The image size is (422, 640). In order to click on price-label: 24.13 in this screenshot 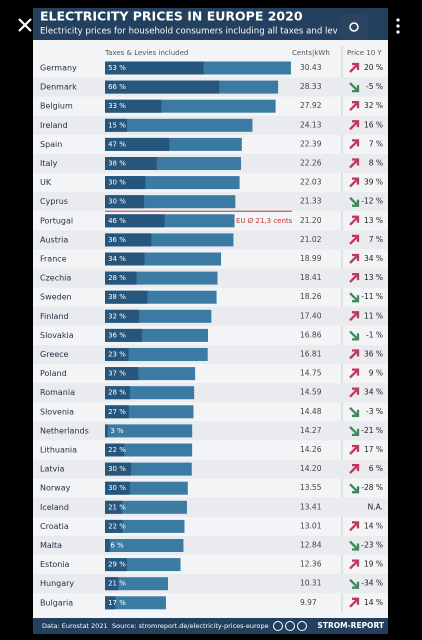, I will do `click(311, 124)`.